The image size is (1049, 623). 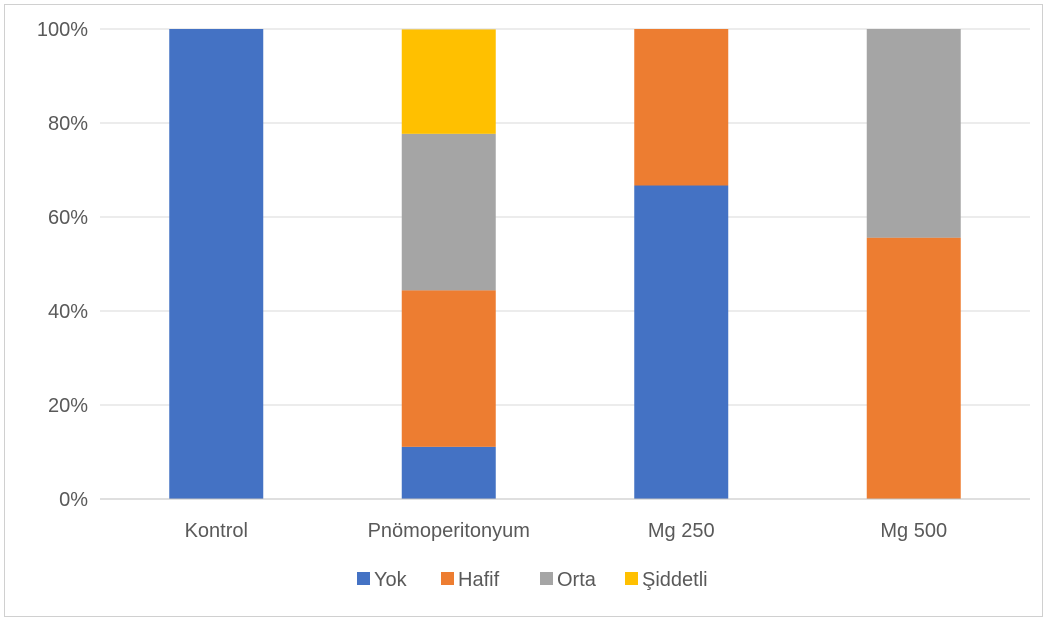 I want to click on x-category-label: Pnömoperitonyum, so click(x=449, y=531).